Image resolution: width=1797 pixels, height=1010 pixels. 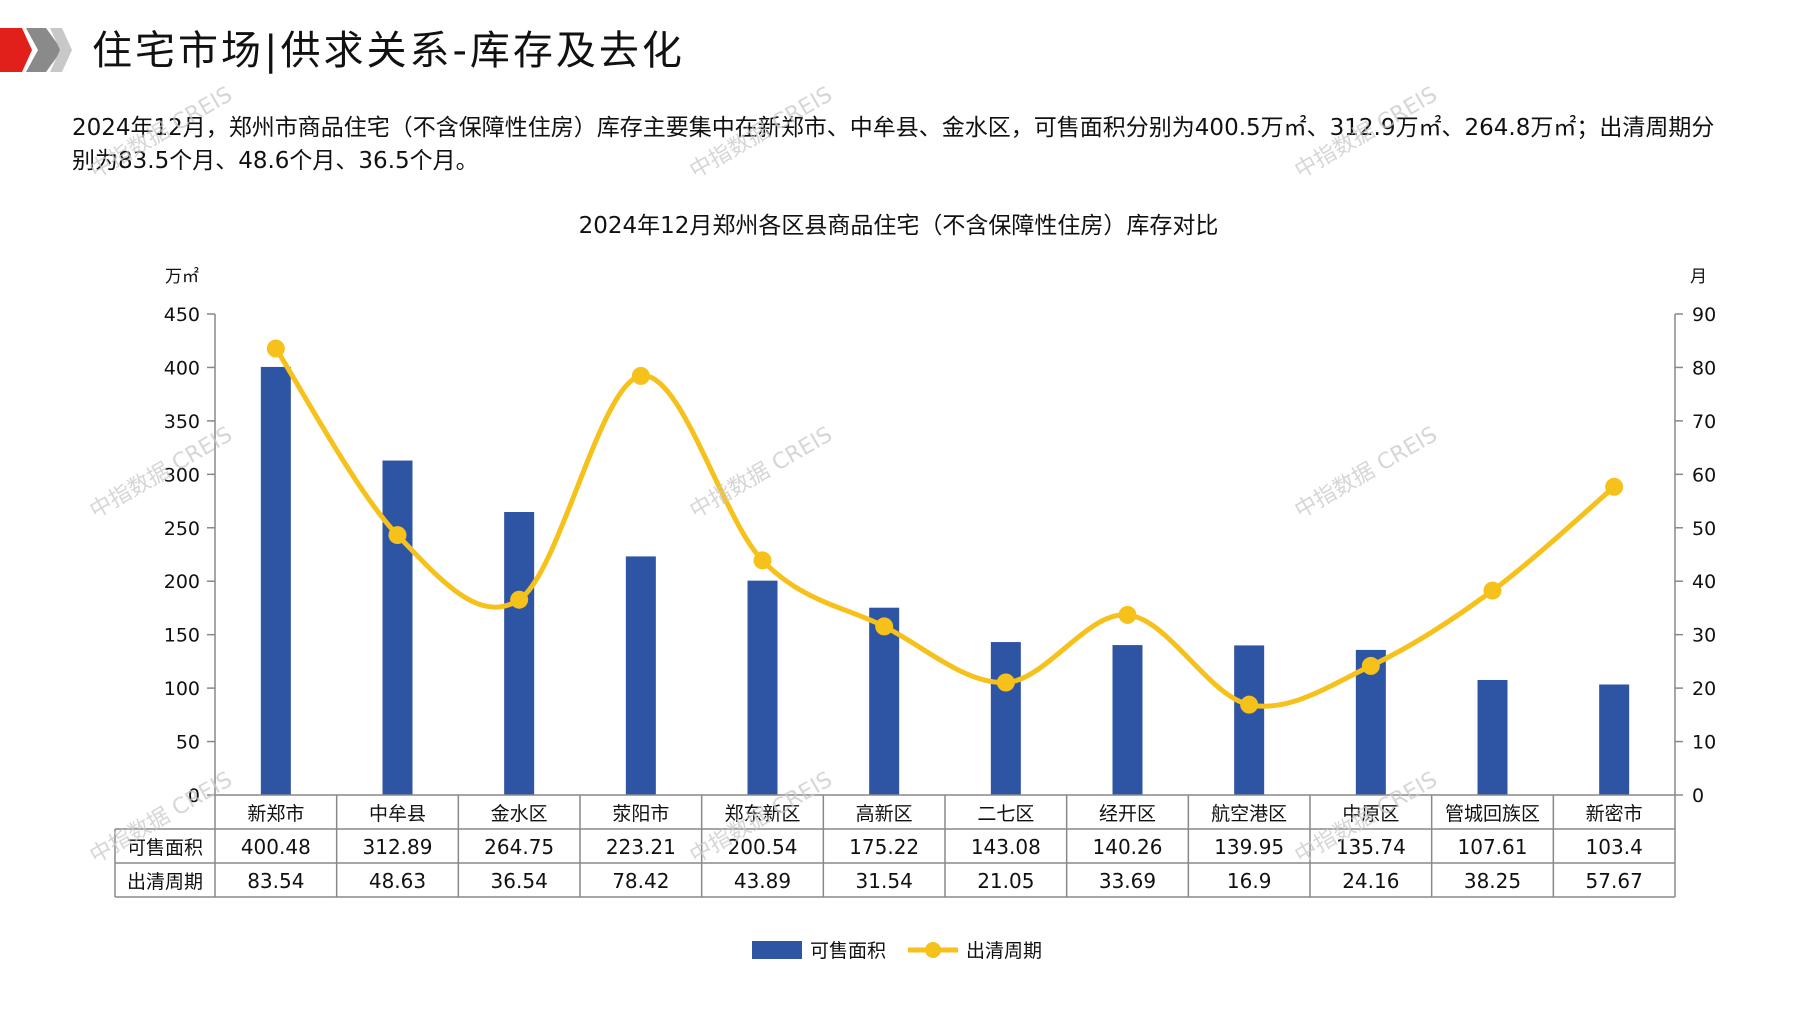 I want to click on table-cell-period: 16.9, so click(x=1249, y=881).